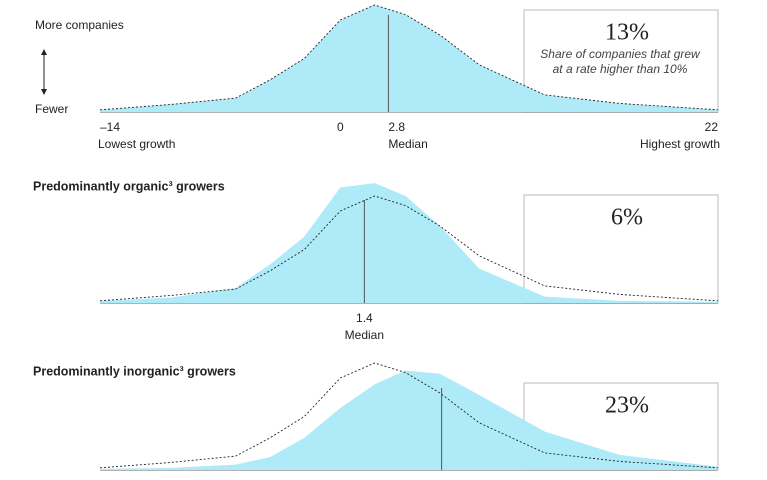 This screenshot has height=480, width=767. I want to click on panel-title: Predominantly organic³ growers, so click(129, 186).